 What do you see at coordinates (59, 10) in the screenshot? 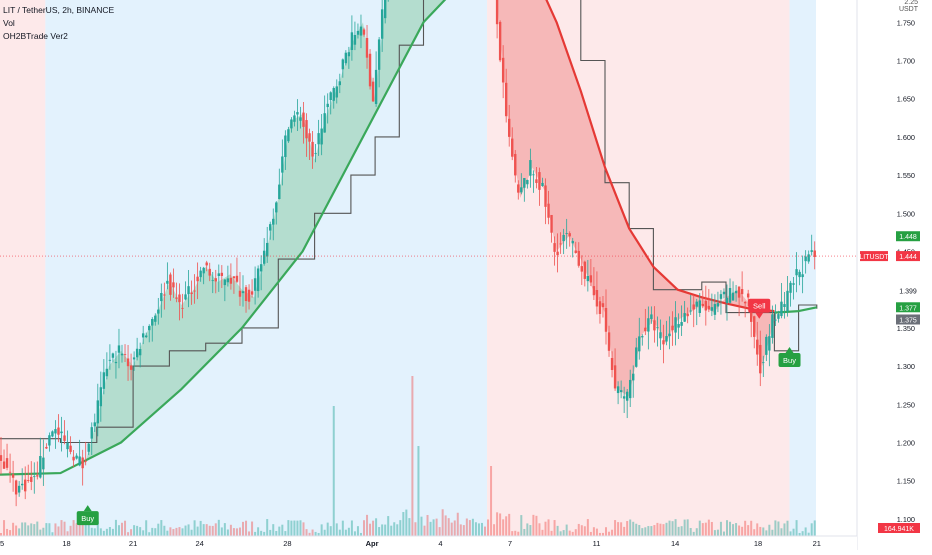
I see `symbol-title: LIT / TetherUS, 2h, BINANCE` at bounding box center [59, 10].